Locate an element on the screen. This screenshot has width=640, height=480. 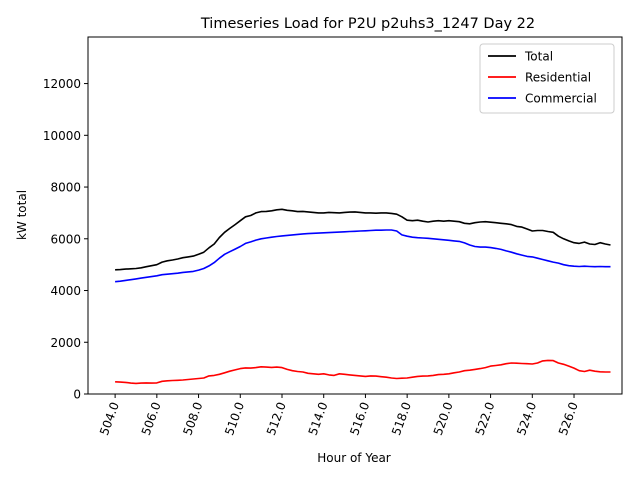
y-tick-label: 4000 is located at coordinates (65, 291).